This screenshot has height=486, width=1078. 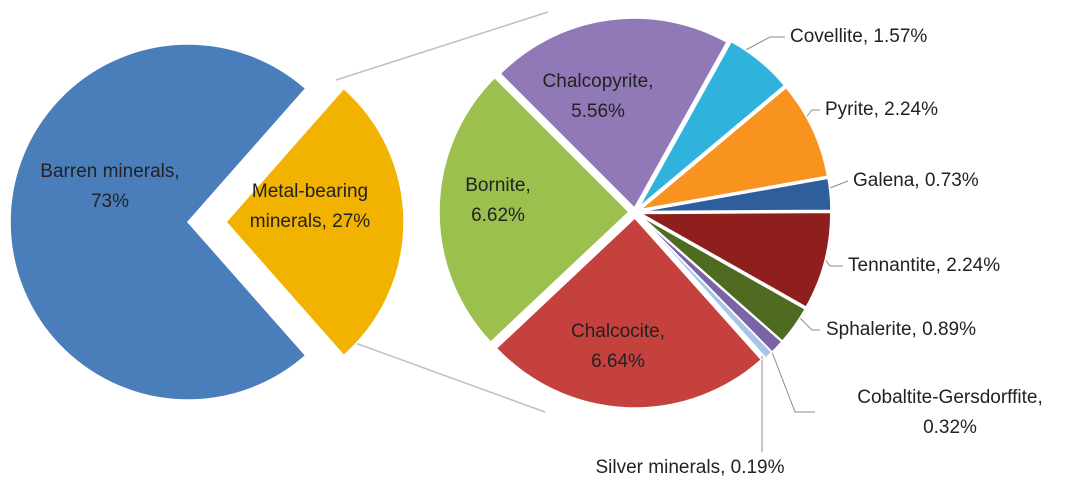 I want to click on data-label: Galena, 0.73%, so click(x=916, y=180).